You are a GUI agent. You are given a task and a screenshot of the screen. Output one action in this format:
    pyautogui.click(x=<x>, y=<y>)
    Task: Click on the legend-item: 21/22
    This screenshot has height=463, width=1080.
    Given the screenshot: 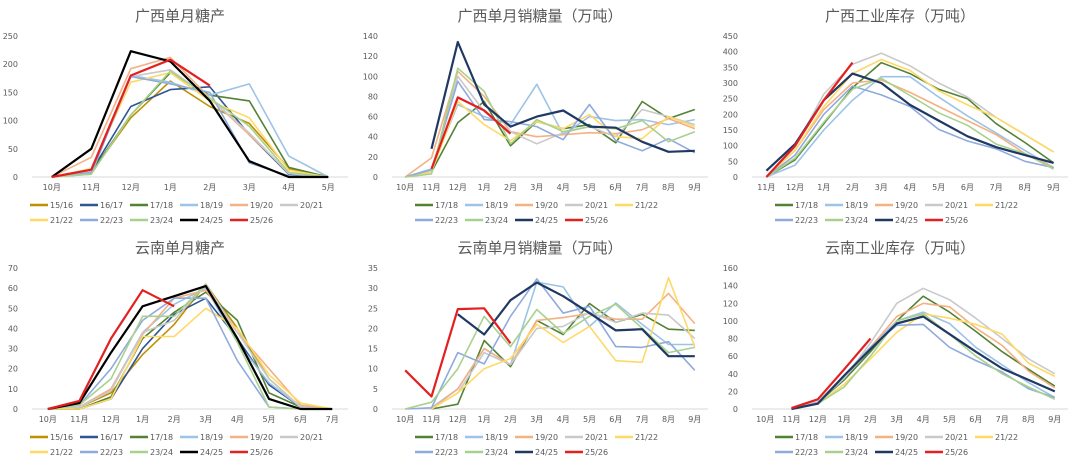 What is the action you would take?
    pyautogui.click(x=51, y=452)
    